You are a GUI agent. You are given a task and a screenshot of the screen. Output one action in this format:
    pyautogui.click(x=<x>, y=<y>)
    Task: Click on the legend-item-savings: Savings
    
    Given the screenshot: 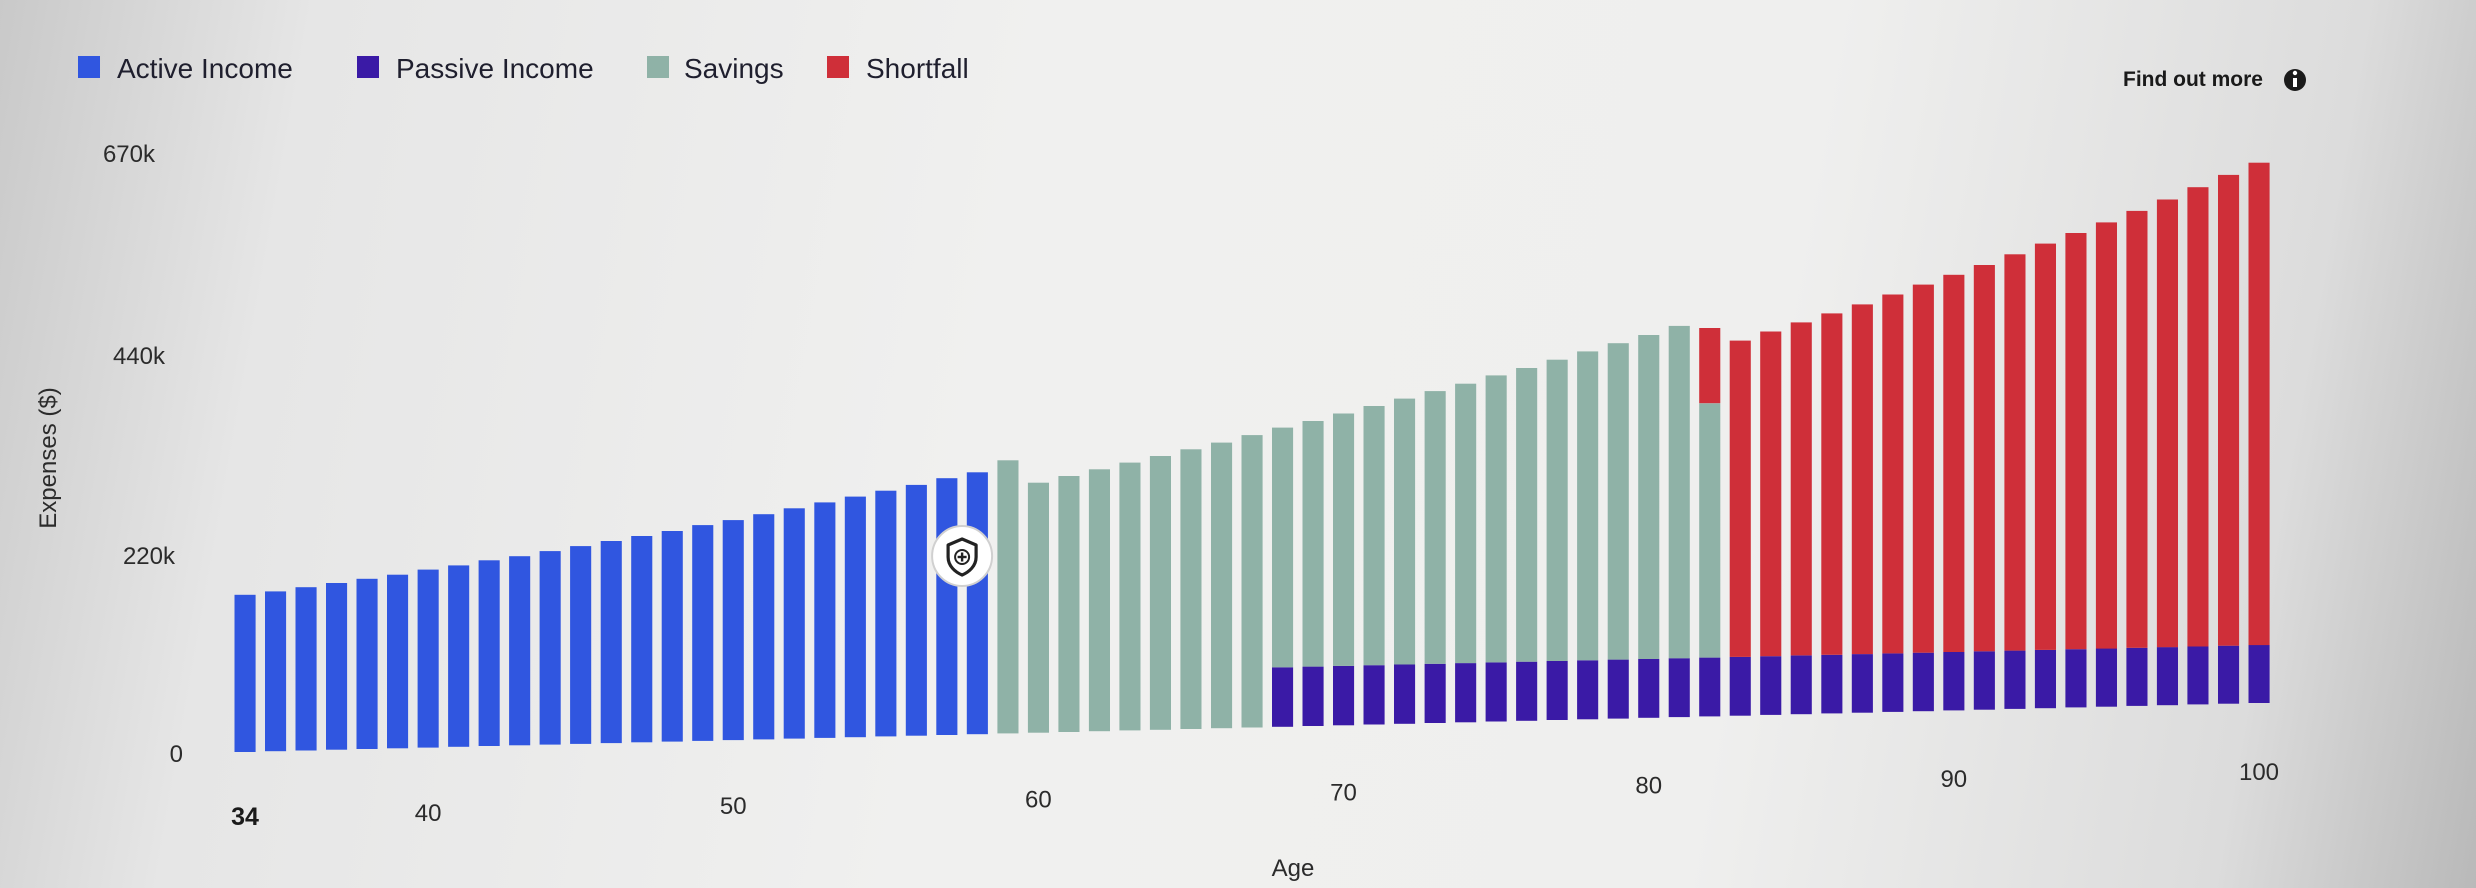 What is the action you would take?
    pyautogui.click(x=715, y=68)
    